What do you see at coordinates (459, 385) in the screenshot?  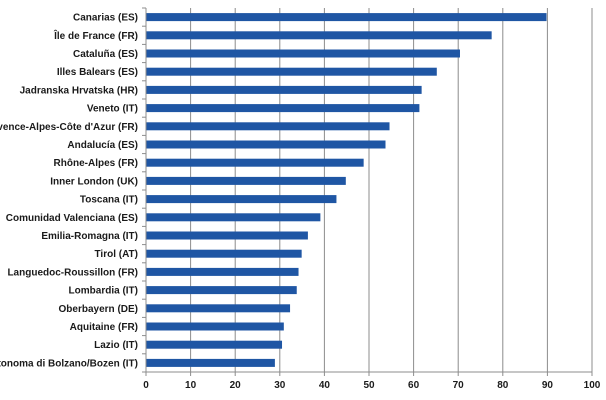 I see `x-tick-label-70: 70` at bounding box center [459, 385].